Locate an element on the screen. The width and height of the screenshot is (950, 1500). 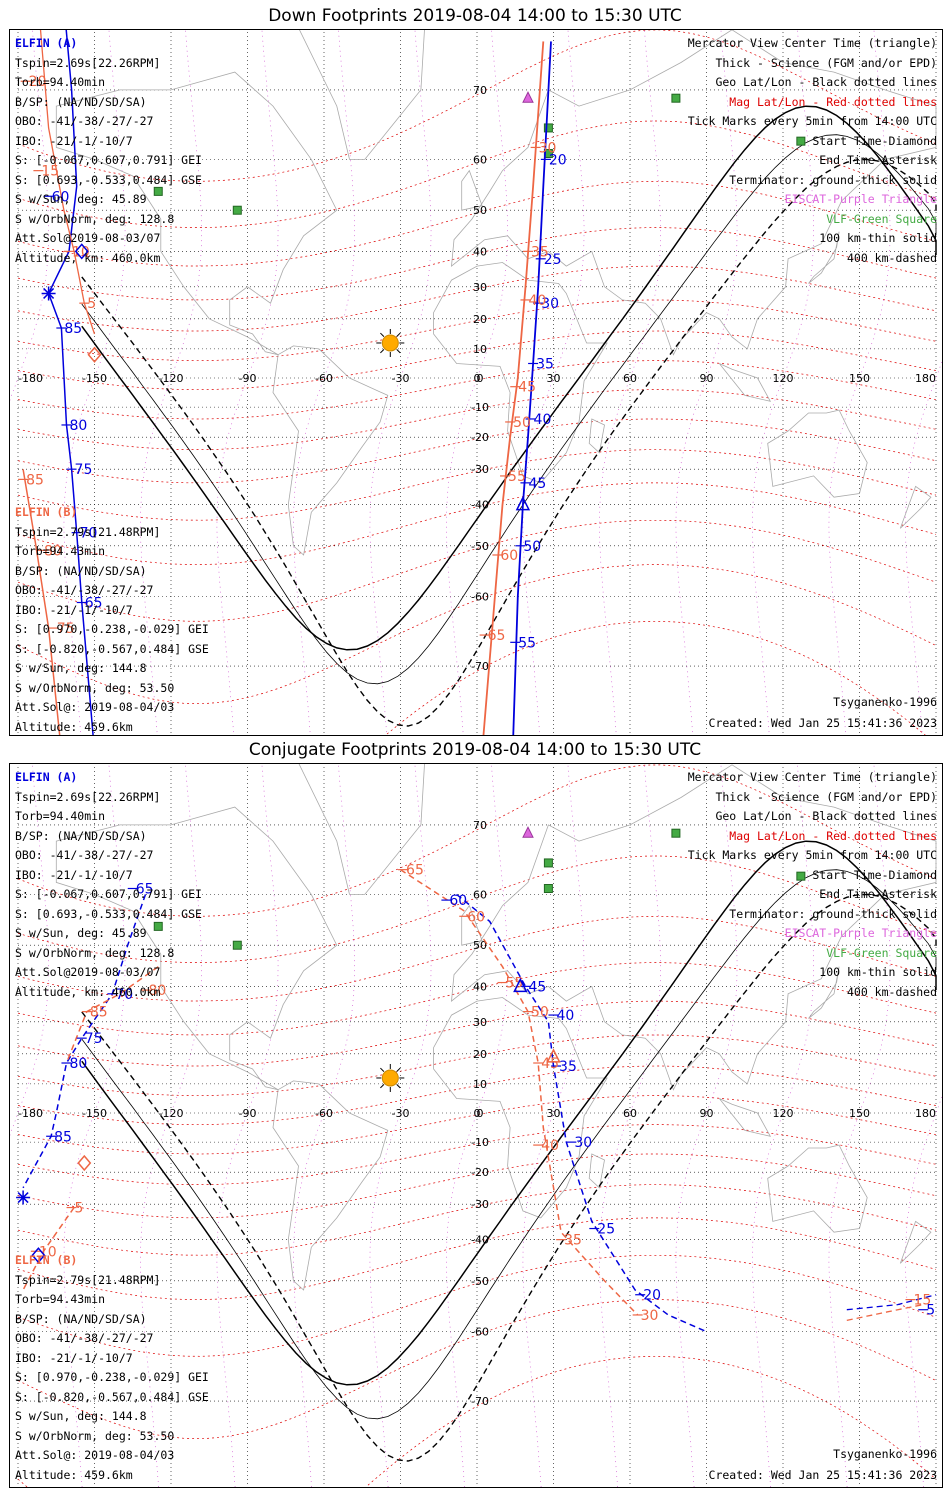
elfin-a-time-label: 60 is located at coordinates (458, 901).